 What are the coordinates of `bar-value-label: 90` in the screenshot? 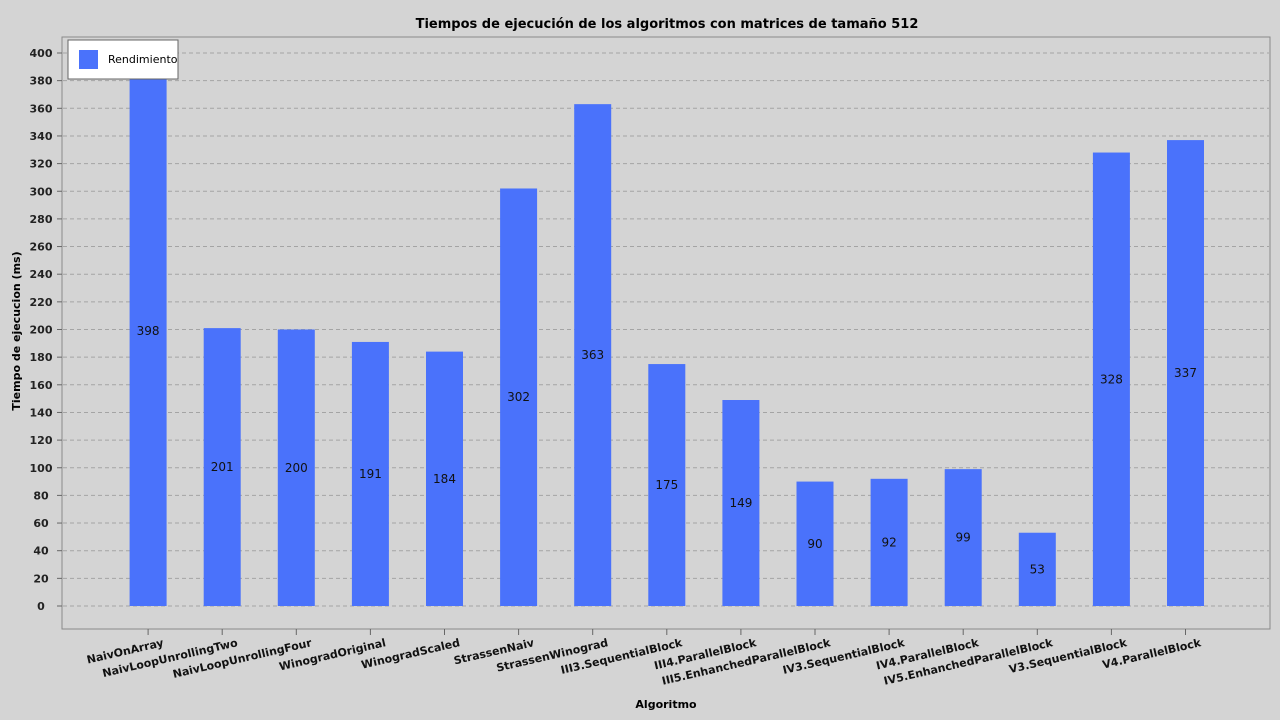 It's located at (814, 544).